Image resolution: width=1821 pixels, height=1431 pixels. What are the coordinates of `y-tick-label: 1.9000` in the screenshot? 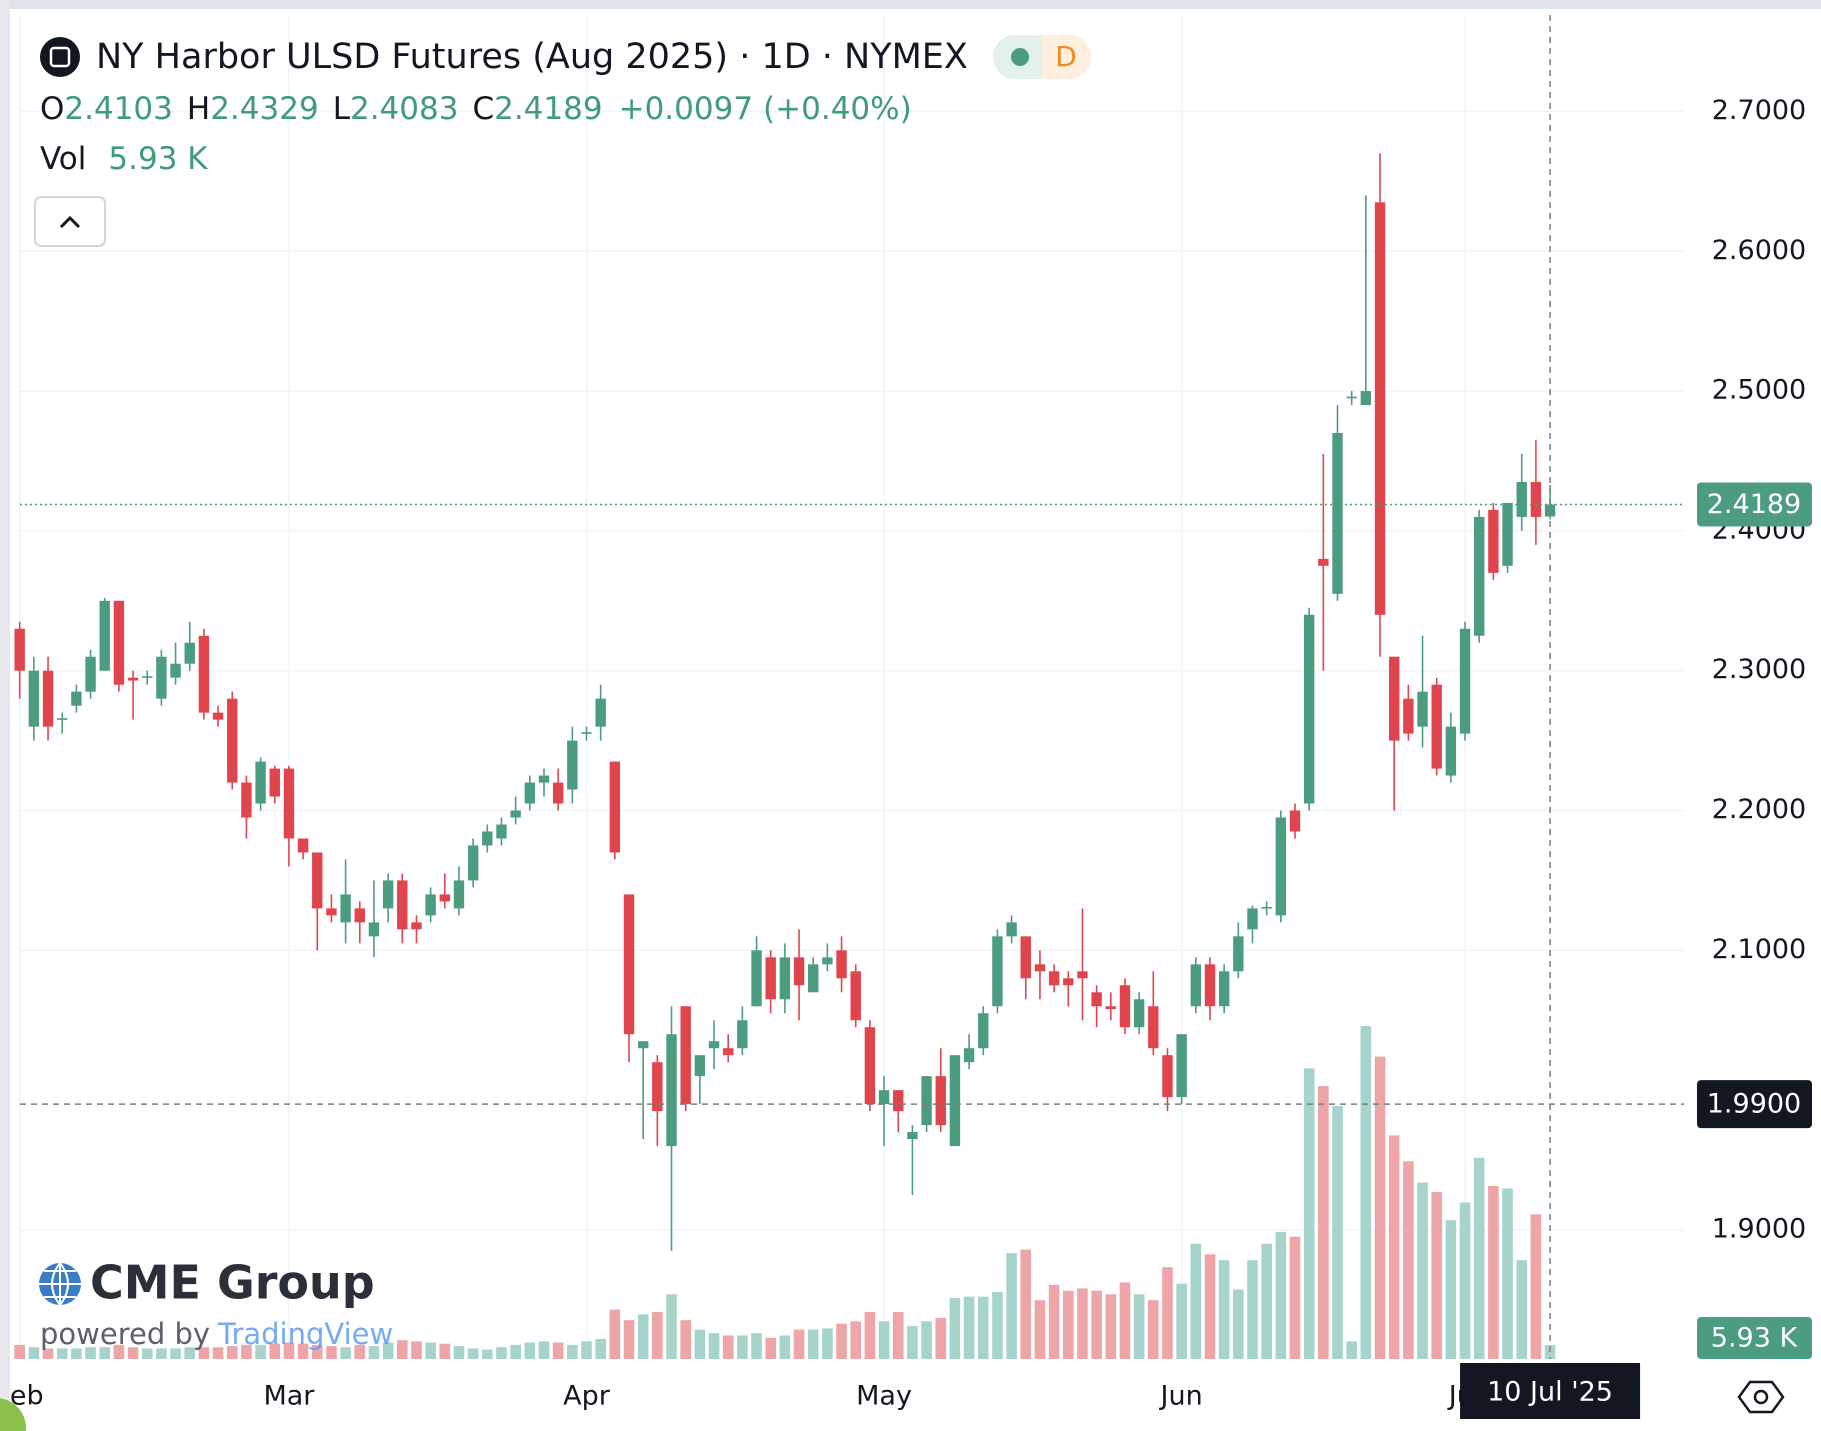 It's located at (1759, 1228).